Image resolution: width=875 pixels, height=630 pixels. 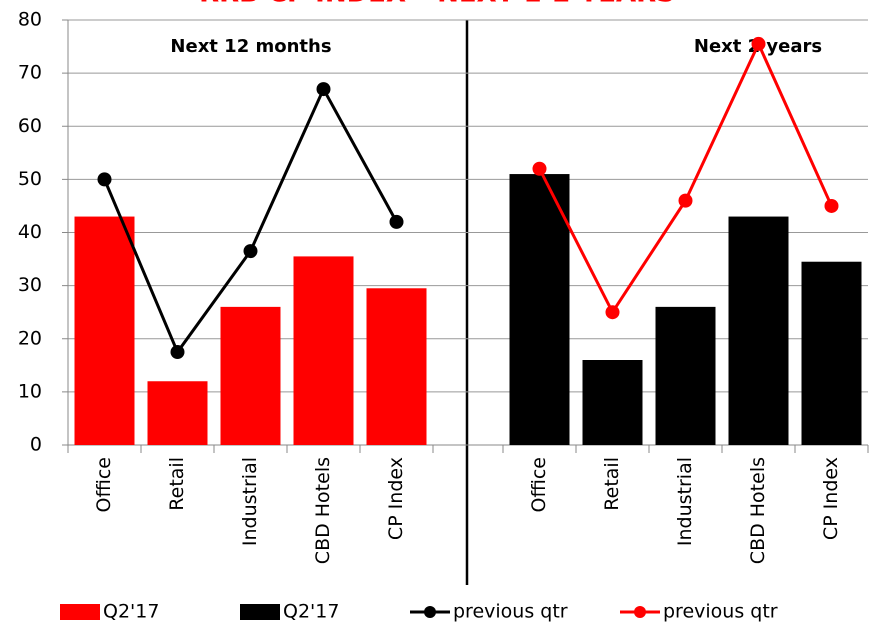 I want to click on y-tick-label: 30, so click(x=30, y=285).